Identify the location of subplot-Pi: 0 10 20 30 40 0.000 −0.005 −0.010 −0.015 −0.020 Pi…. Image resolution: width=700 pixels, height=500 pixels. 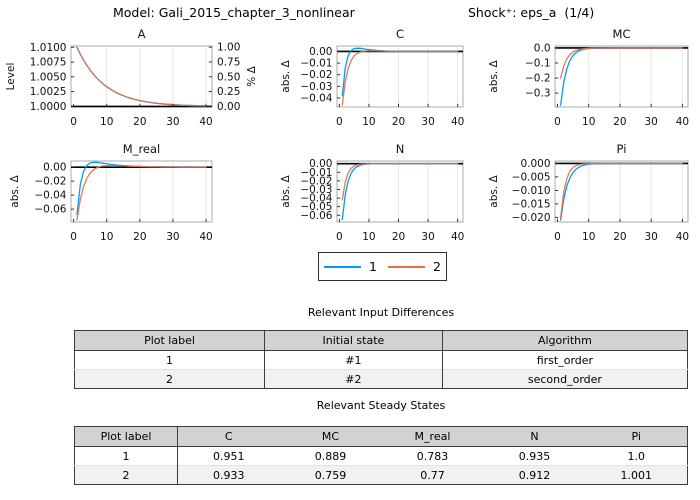
(583, 197).